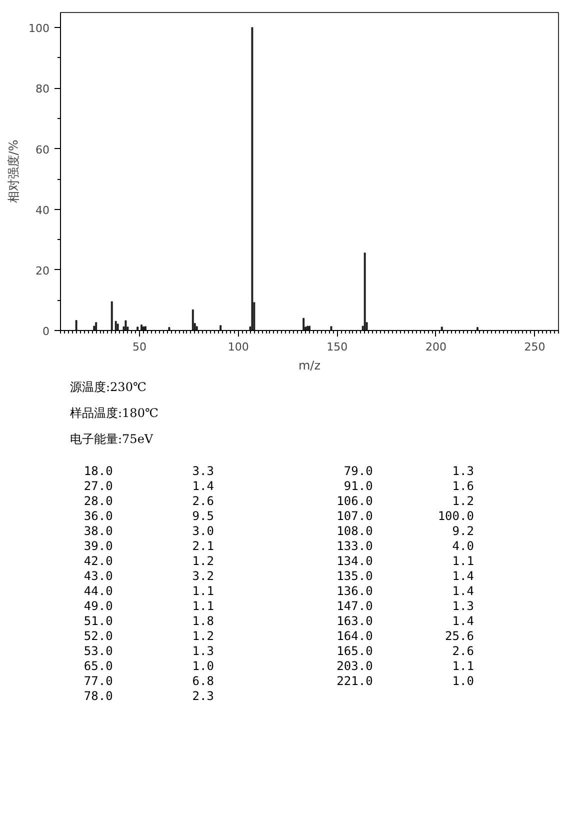 Image resolution: width=570 pixels, height=822 pixels. What do you see at coordinates (148, 576) in the screenshot?
I see `text: 43.0 3.2` at bounding box center [148, 576].